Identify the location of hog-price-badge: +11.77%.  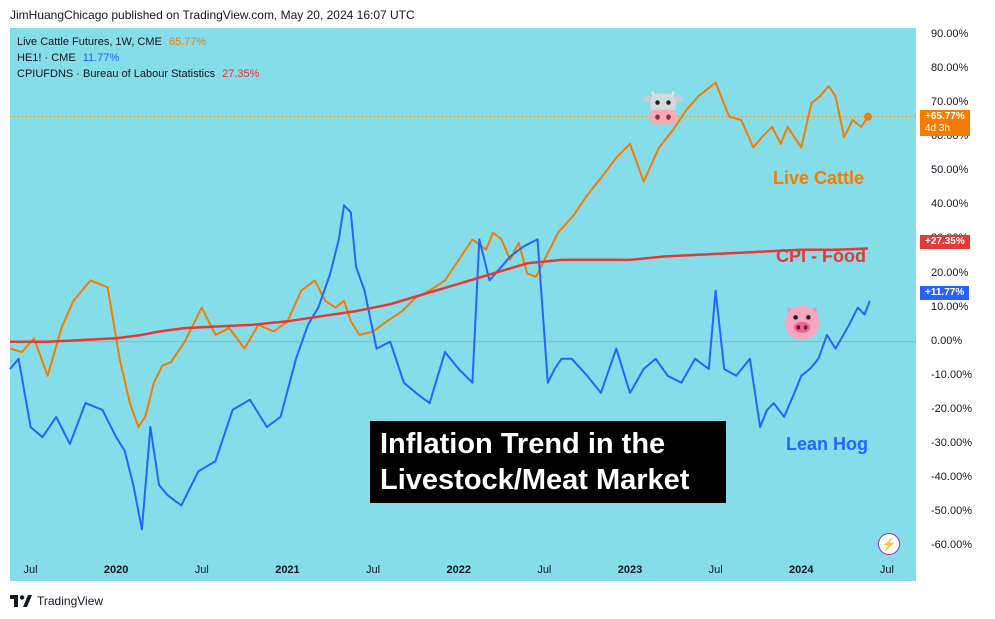
(945, 293).